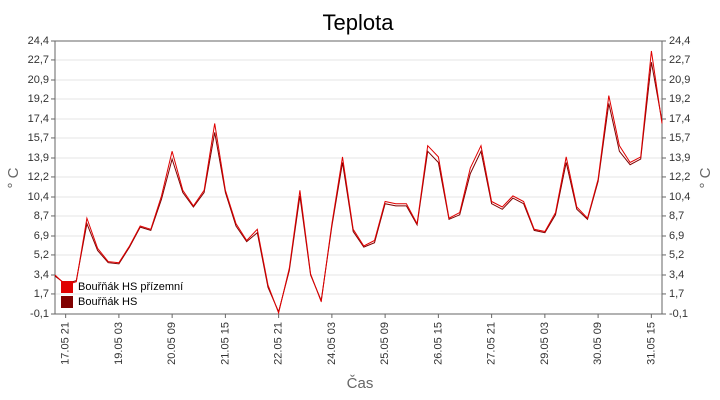 This screenshot has width=720, height=400. I want to click on y-tick-label: 3,4, so click(41, 275).